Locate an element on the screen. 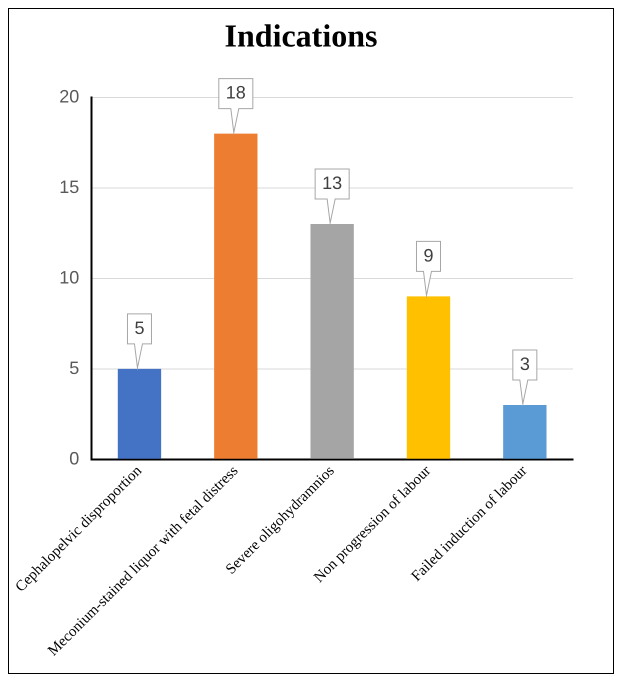 The height and width of the screenshot is (684, 624). y-tick-label: 20 is located at coordinates (69, 96).